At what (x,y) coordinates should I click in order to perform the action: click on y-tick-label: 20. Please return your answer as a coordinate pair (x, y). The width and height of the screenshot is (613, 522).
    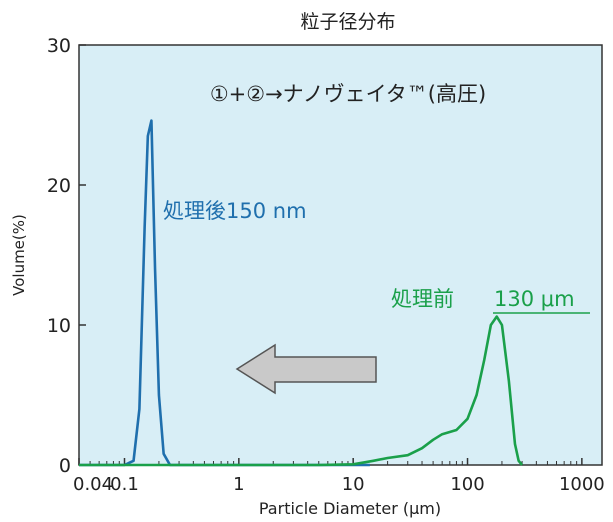
    Looking at the image, I should click on (59, 186).